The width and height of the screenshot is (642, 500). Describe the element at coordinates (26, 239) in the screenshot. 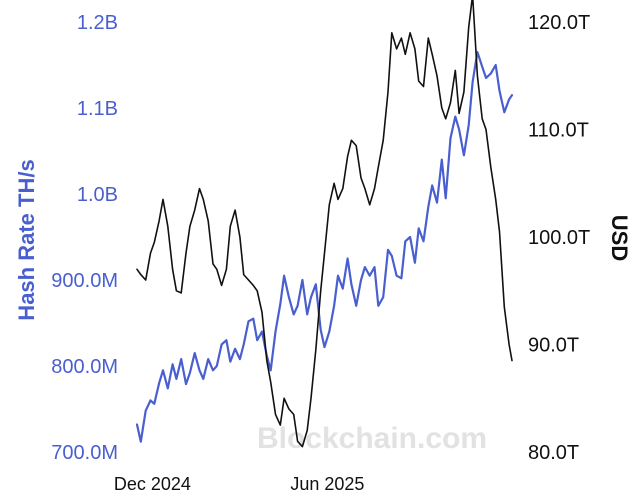

I see `left-axis-title: Hash Rate TH/s` at that location.